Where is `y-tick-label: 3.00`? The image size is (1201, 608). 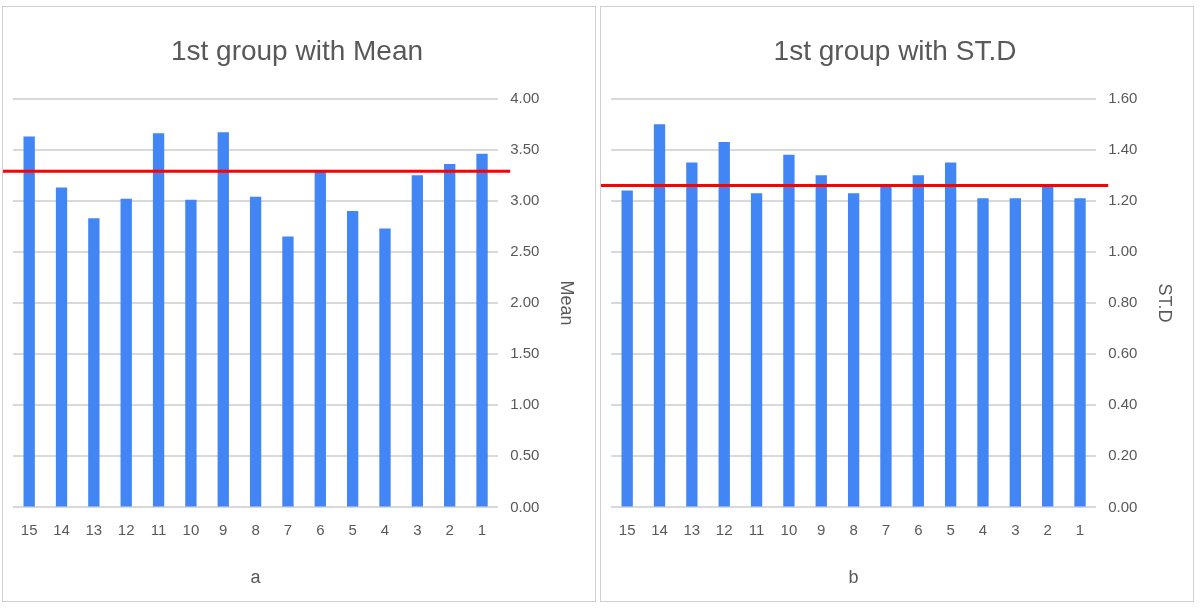 y-tick-label: 3.00 is located at coordinates (525, 199).